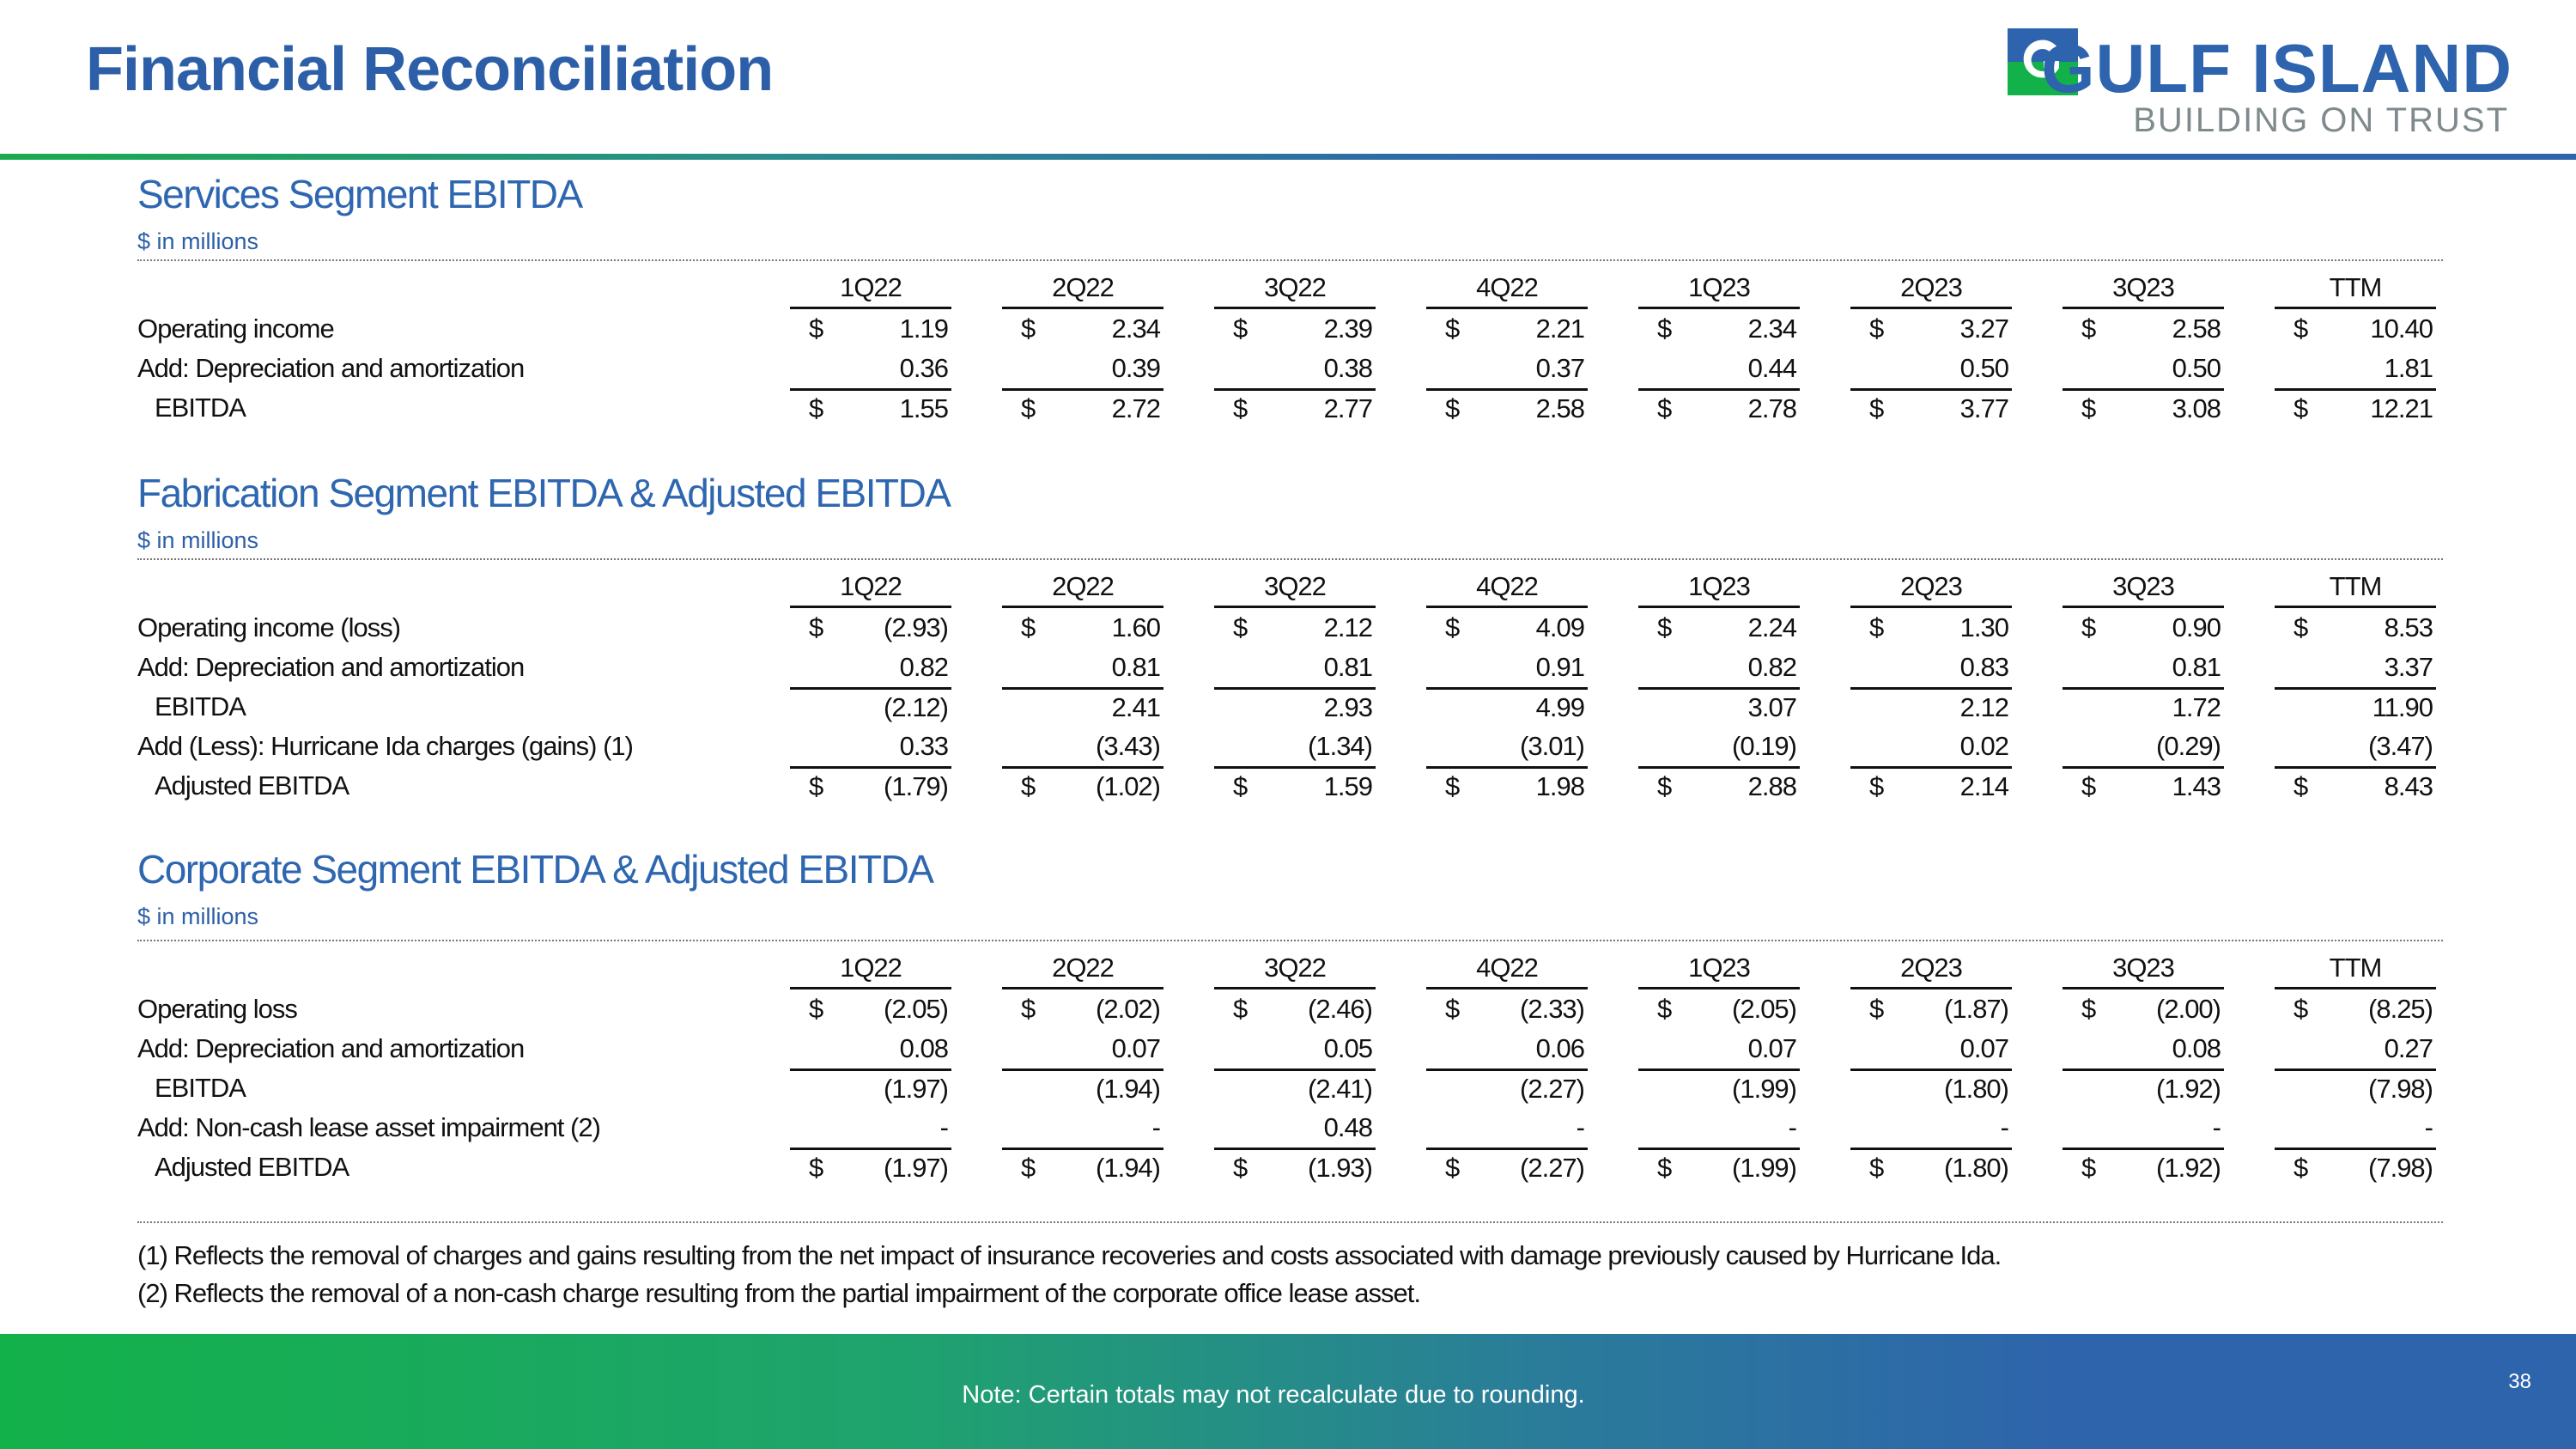  What do you see at coordinates (1719, 1167) in the screenshot?
I see `value-cell: $ (1.99)` at bounding box center [1719, 1167].